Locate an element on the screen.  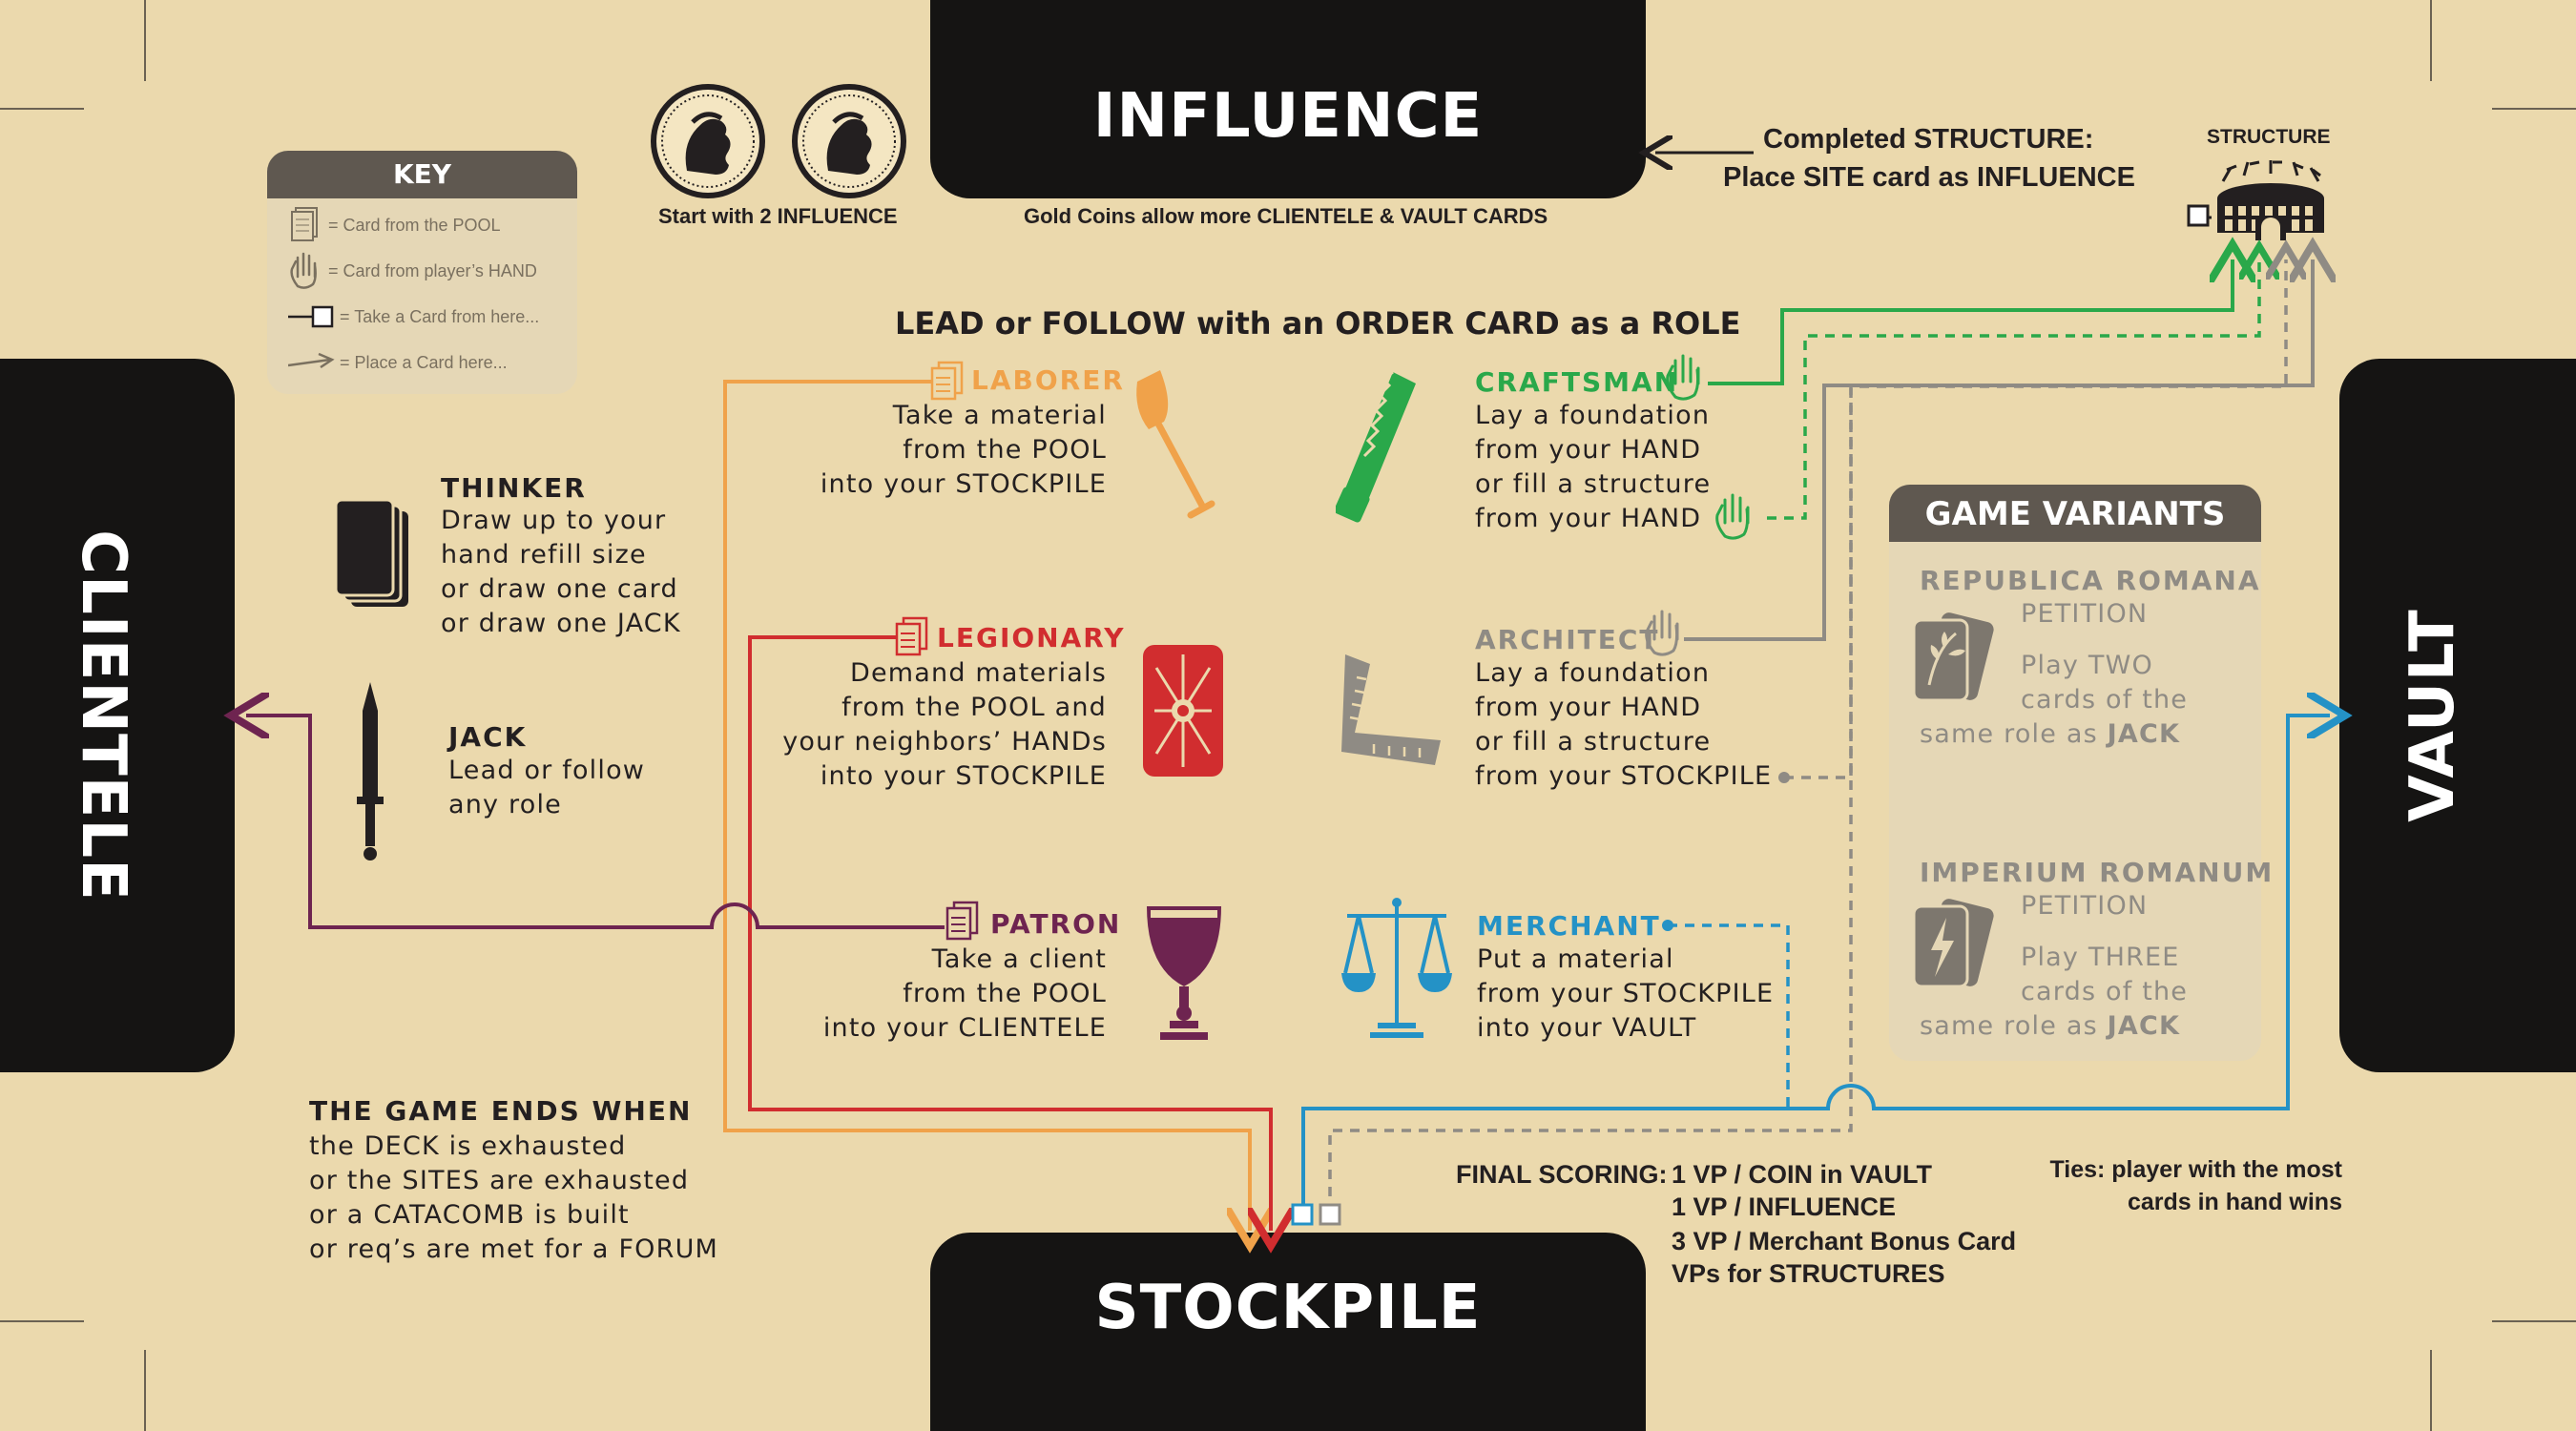
stockpile-zone: STOCKPILE is located at coordinates (1288, 1332).